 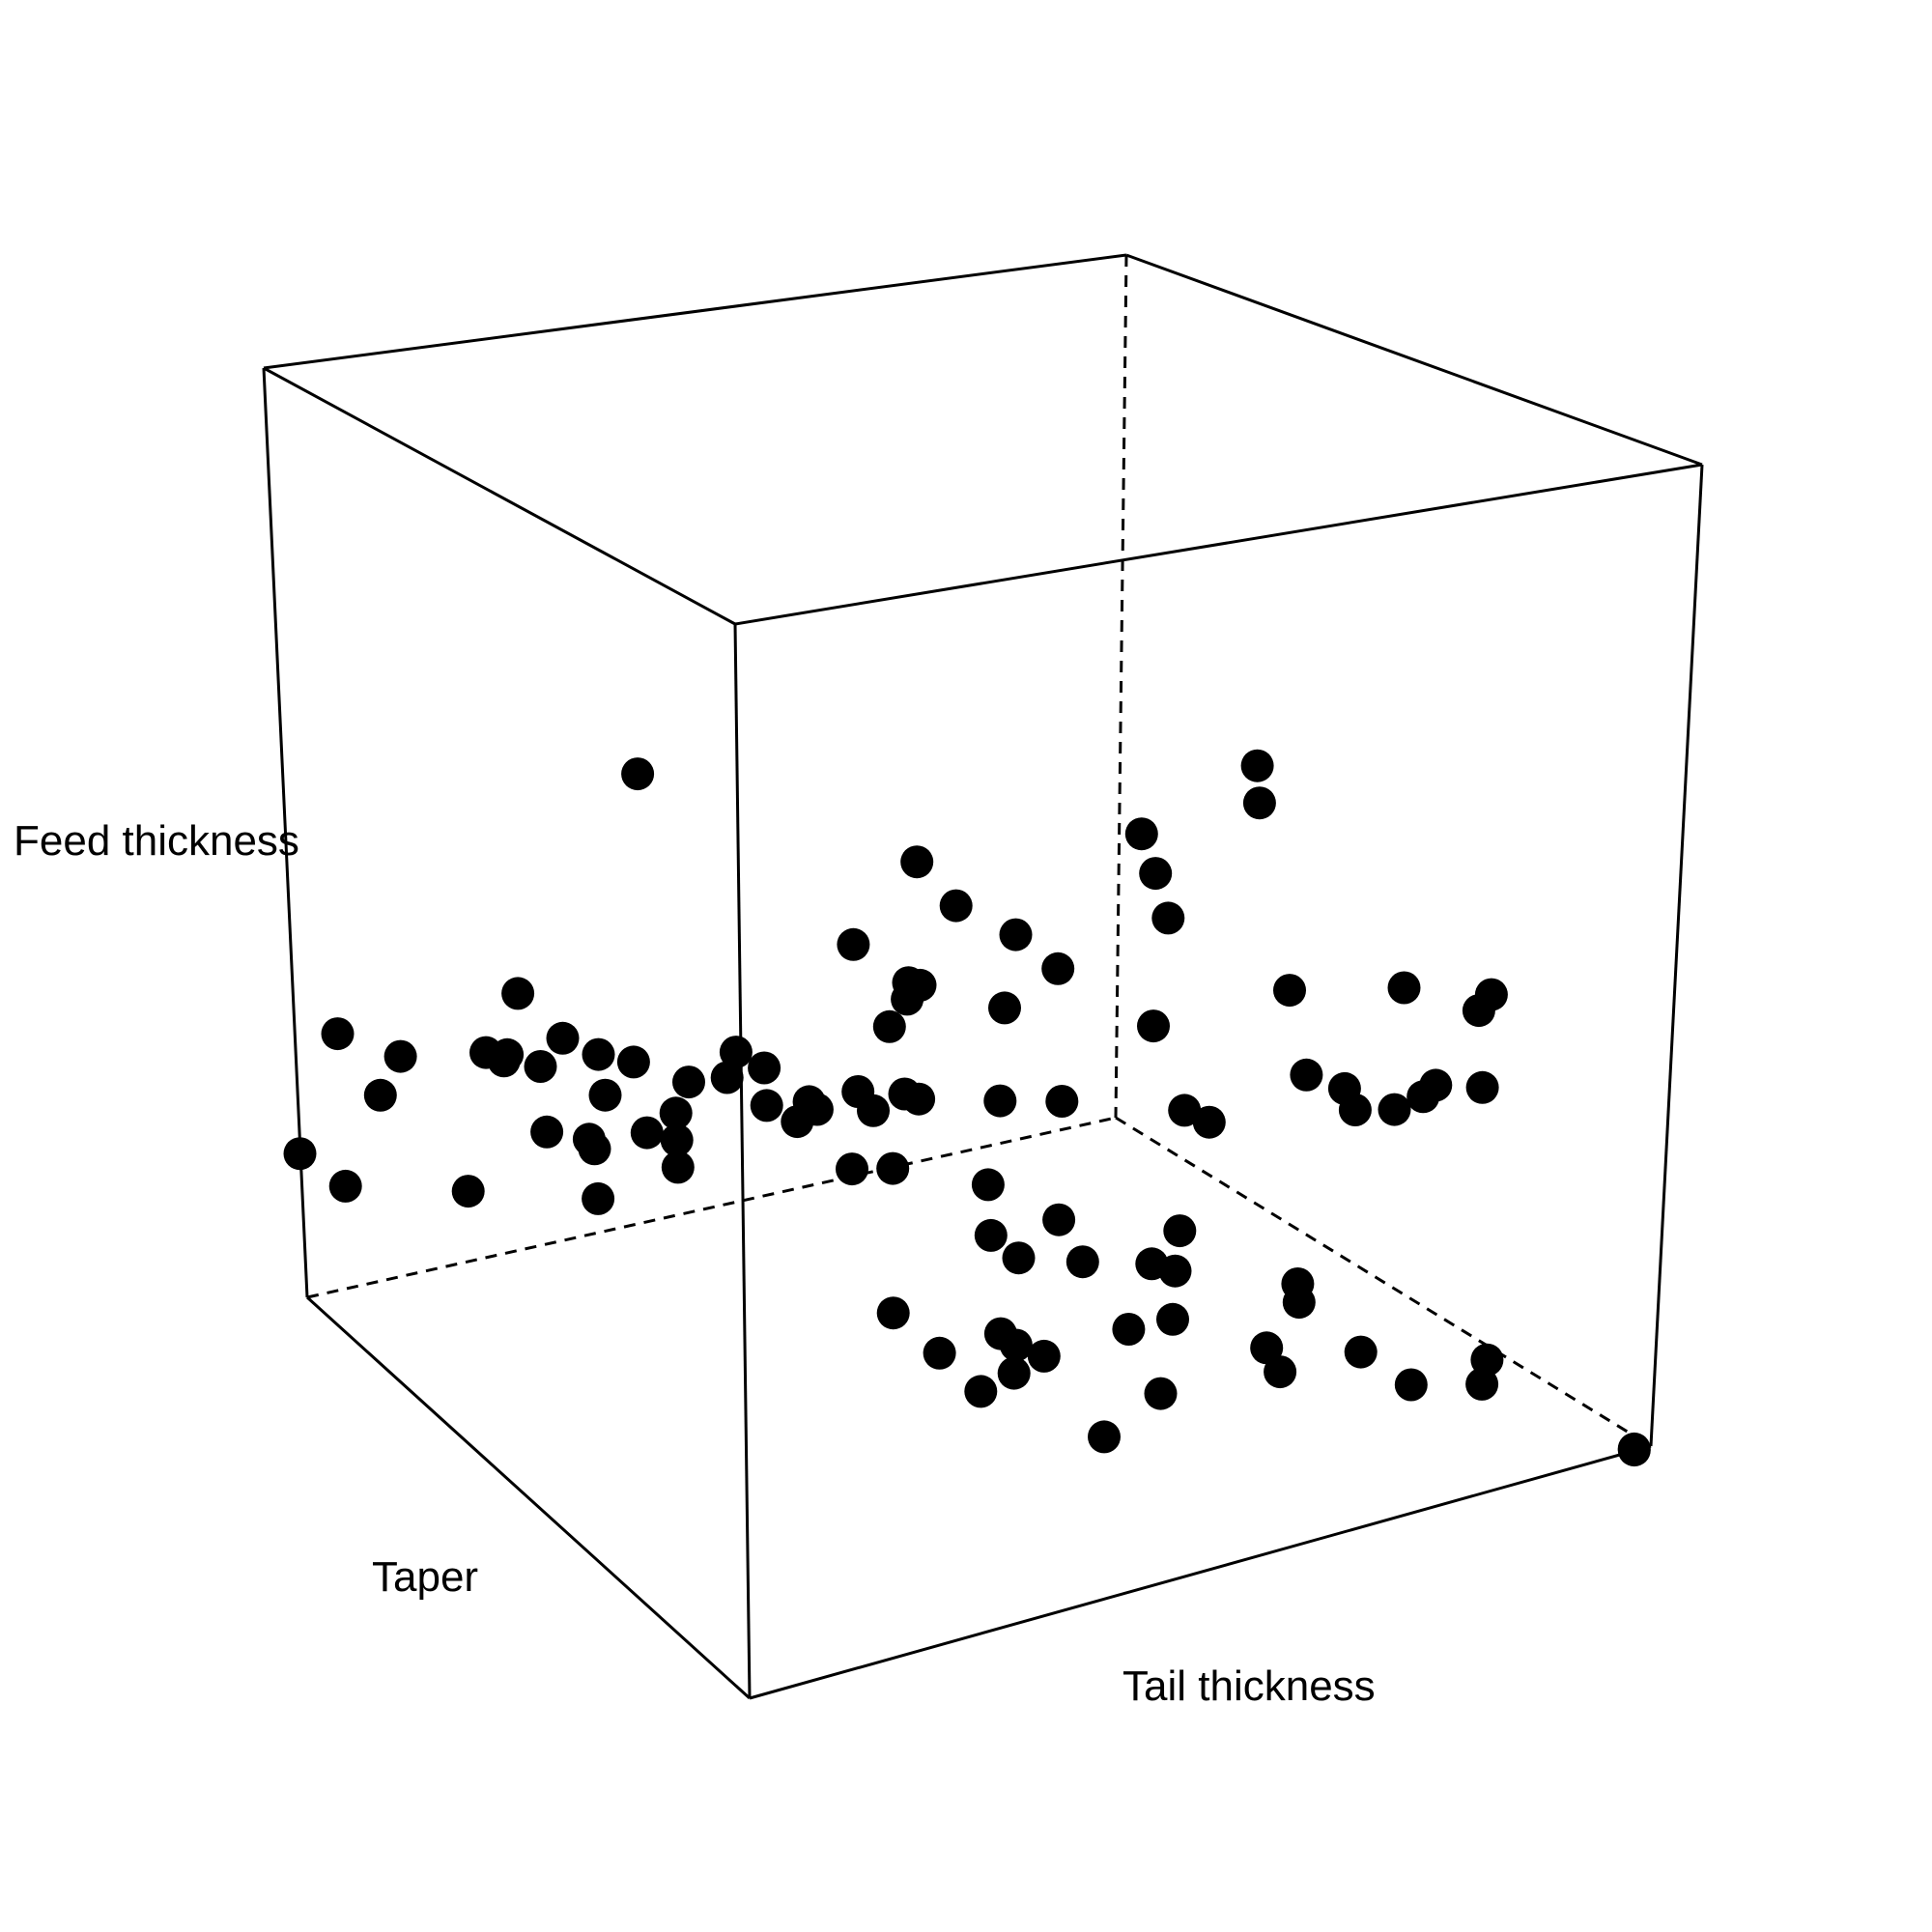 I want to click on x-axis-label: Tail thickness, so click(x=1249, y=1686).